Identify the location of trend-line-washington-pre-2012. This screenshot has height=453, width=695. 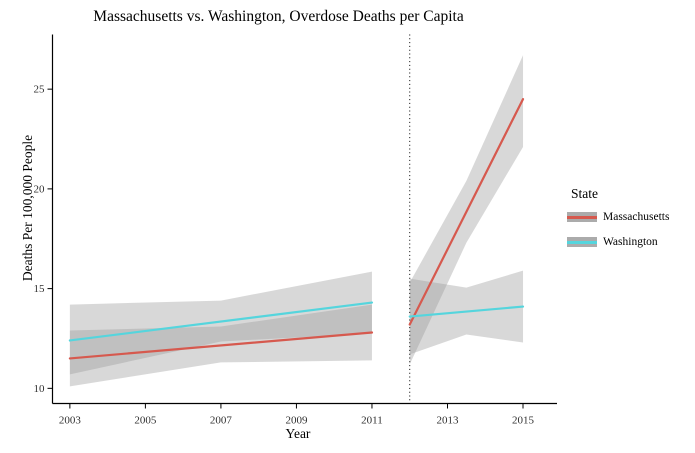
(221, 321).